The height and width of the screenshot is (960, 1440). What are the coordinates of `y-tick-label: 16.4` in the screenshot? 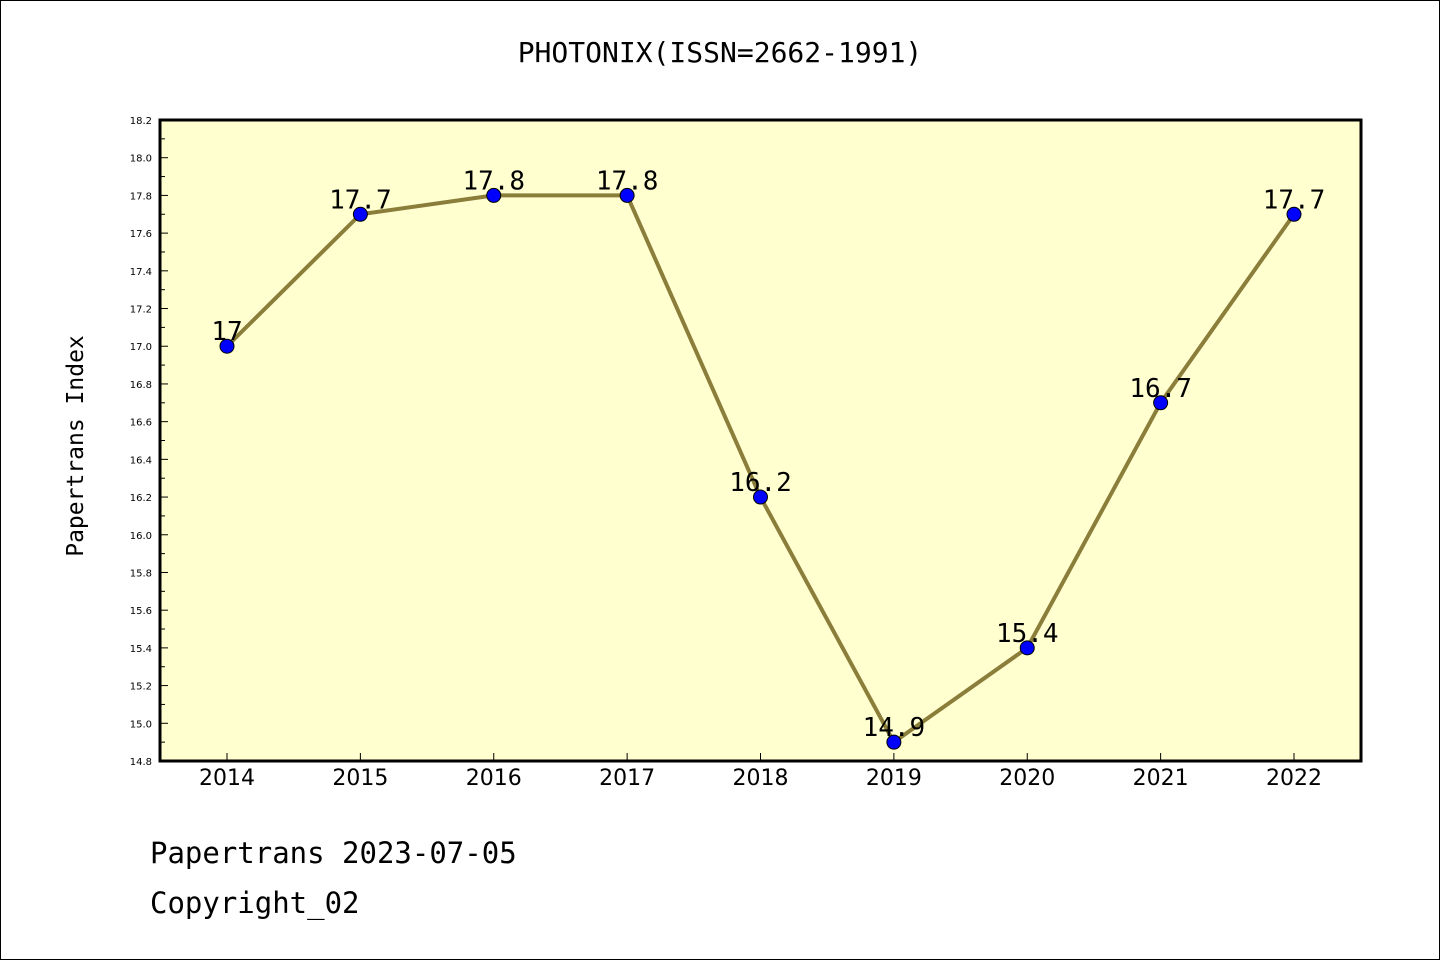 It's located at (141, 460).